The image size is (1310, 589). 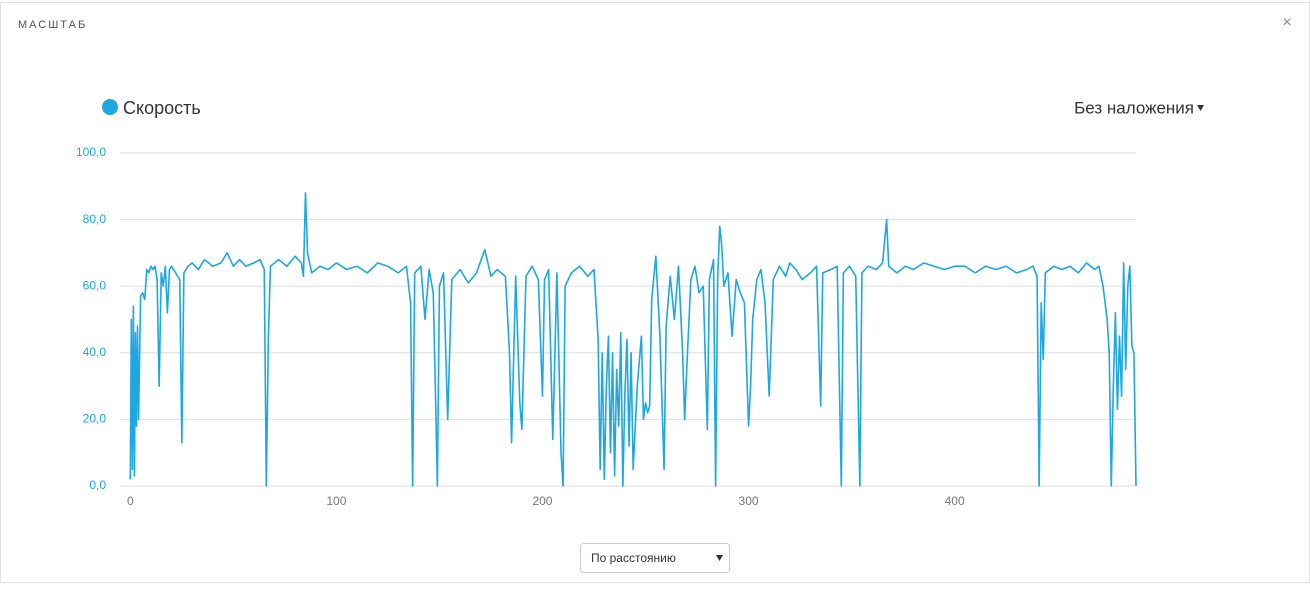 What do you see at coordinates (633, 558) in the screenshot?
I see `select-label: По расстоянию` at bounding box center [633, 558].